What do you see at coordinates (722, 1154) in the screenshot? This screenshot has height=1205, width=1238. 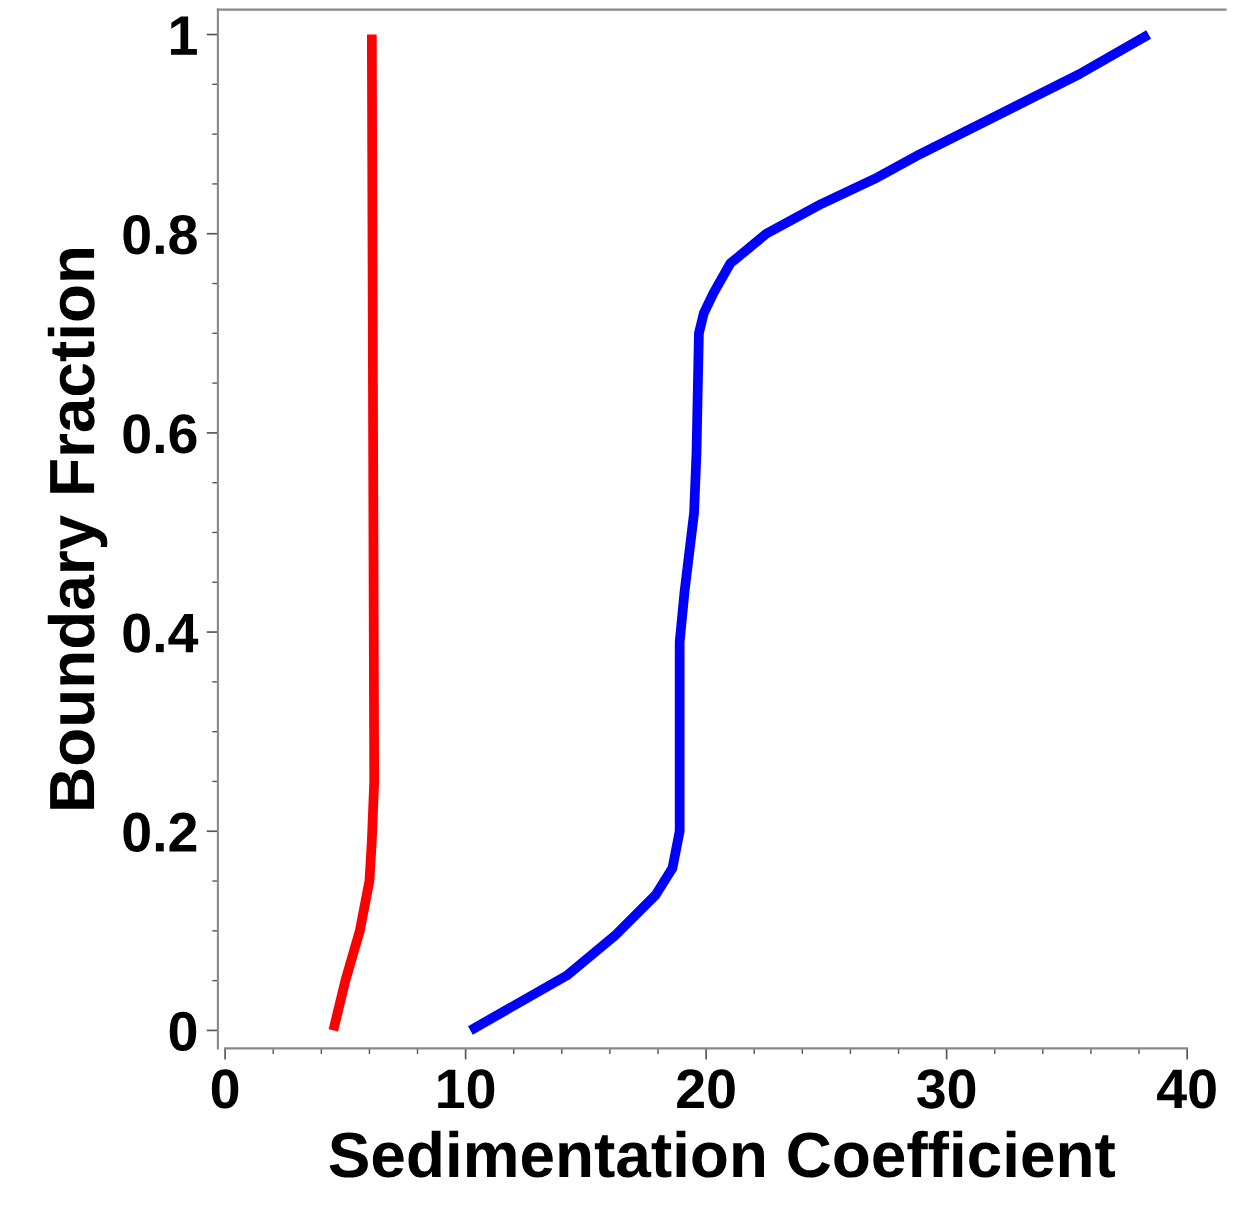 I see `x-axis-title: Sedimentation Coefficient` at bounding box center [722, 1154].